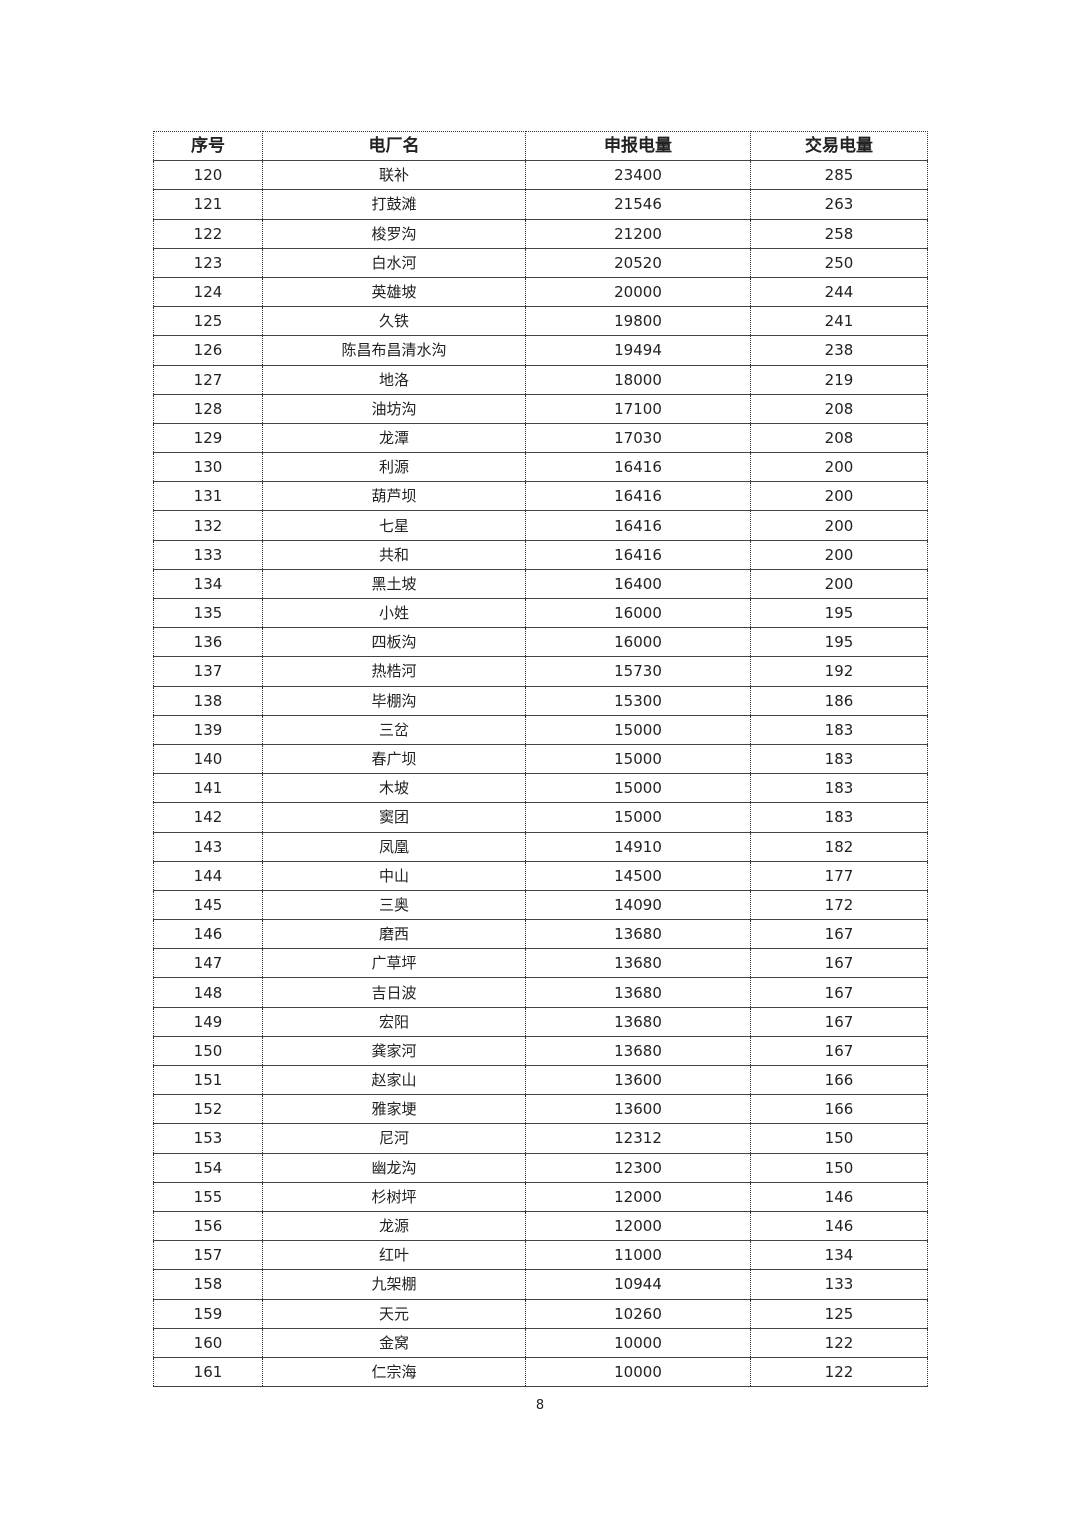 This screenshot has height=1527, width=1080. What do you see at coordinates (208, 846) in the screenshot?
I see `cell-index: 143` at bounding box center [208, 846].